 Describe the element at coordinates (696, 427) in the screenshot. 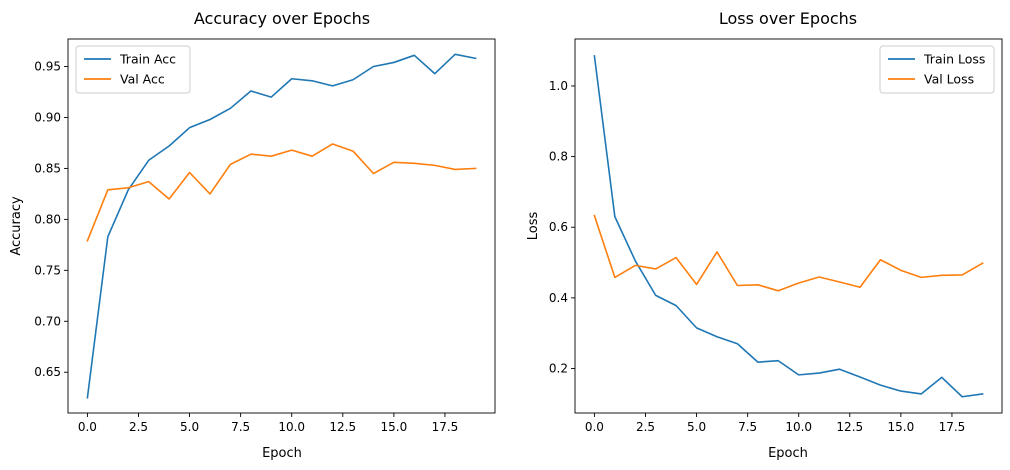

I see `loss-x-tick-label: 5.0` at that location.